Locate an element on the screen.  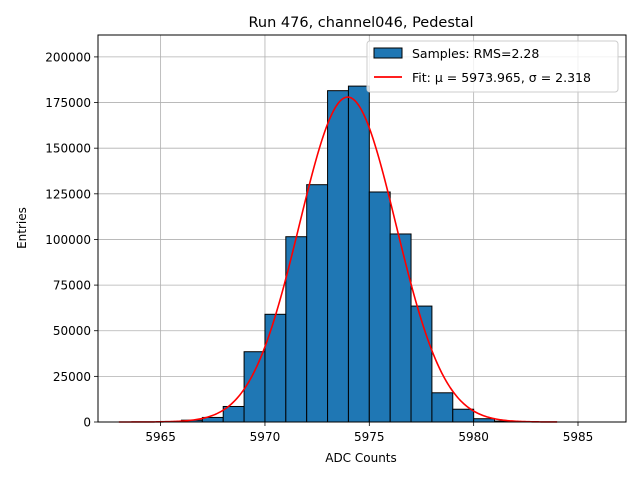
y-tick-label: 25000 is located at coordinates (72, 377).